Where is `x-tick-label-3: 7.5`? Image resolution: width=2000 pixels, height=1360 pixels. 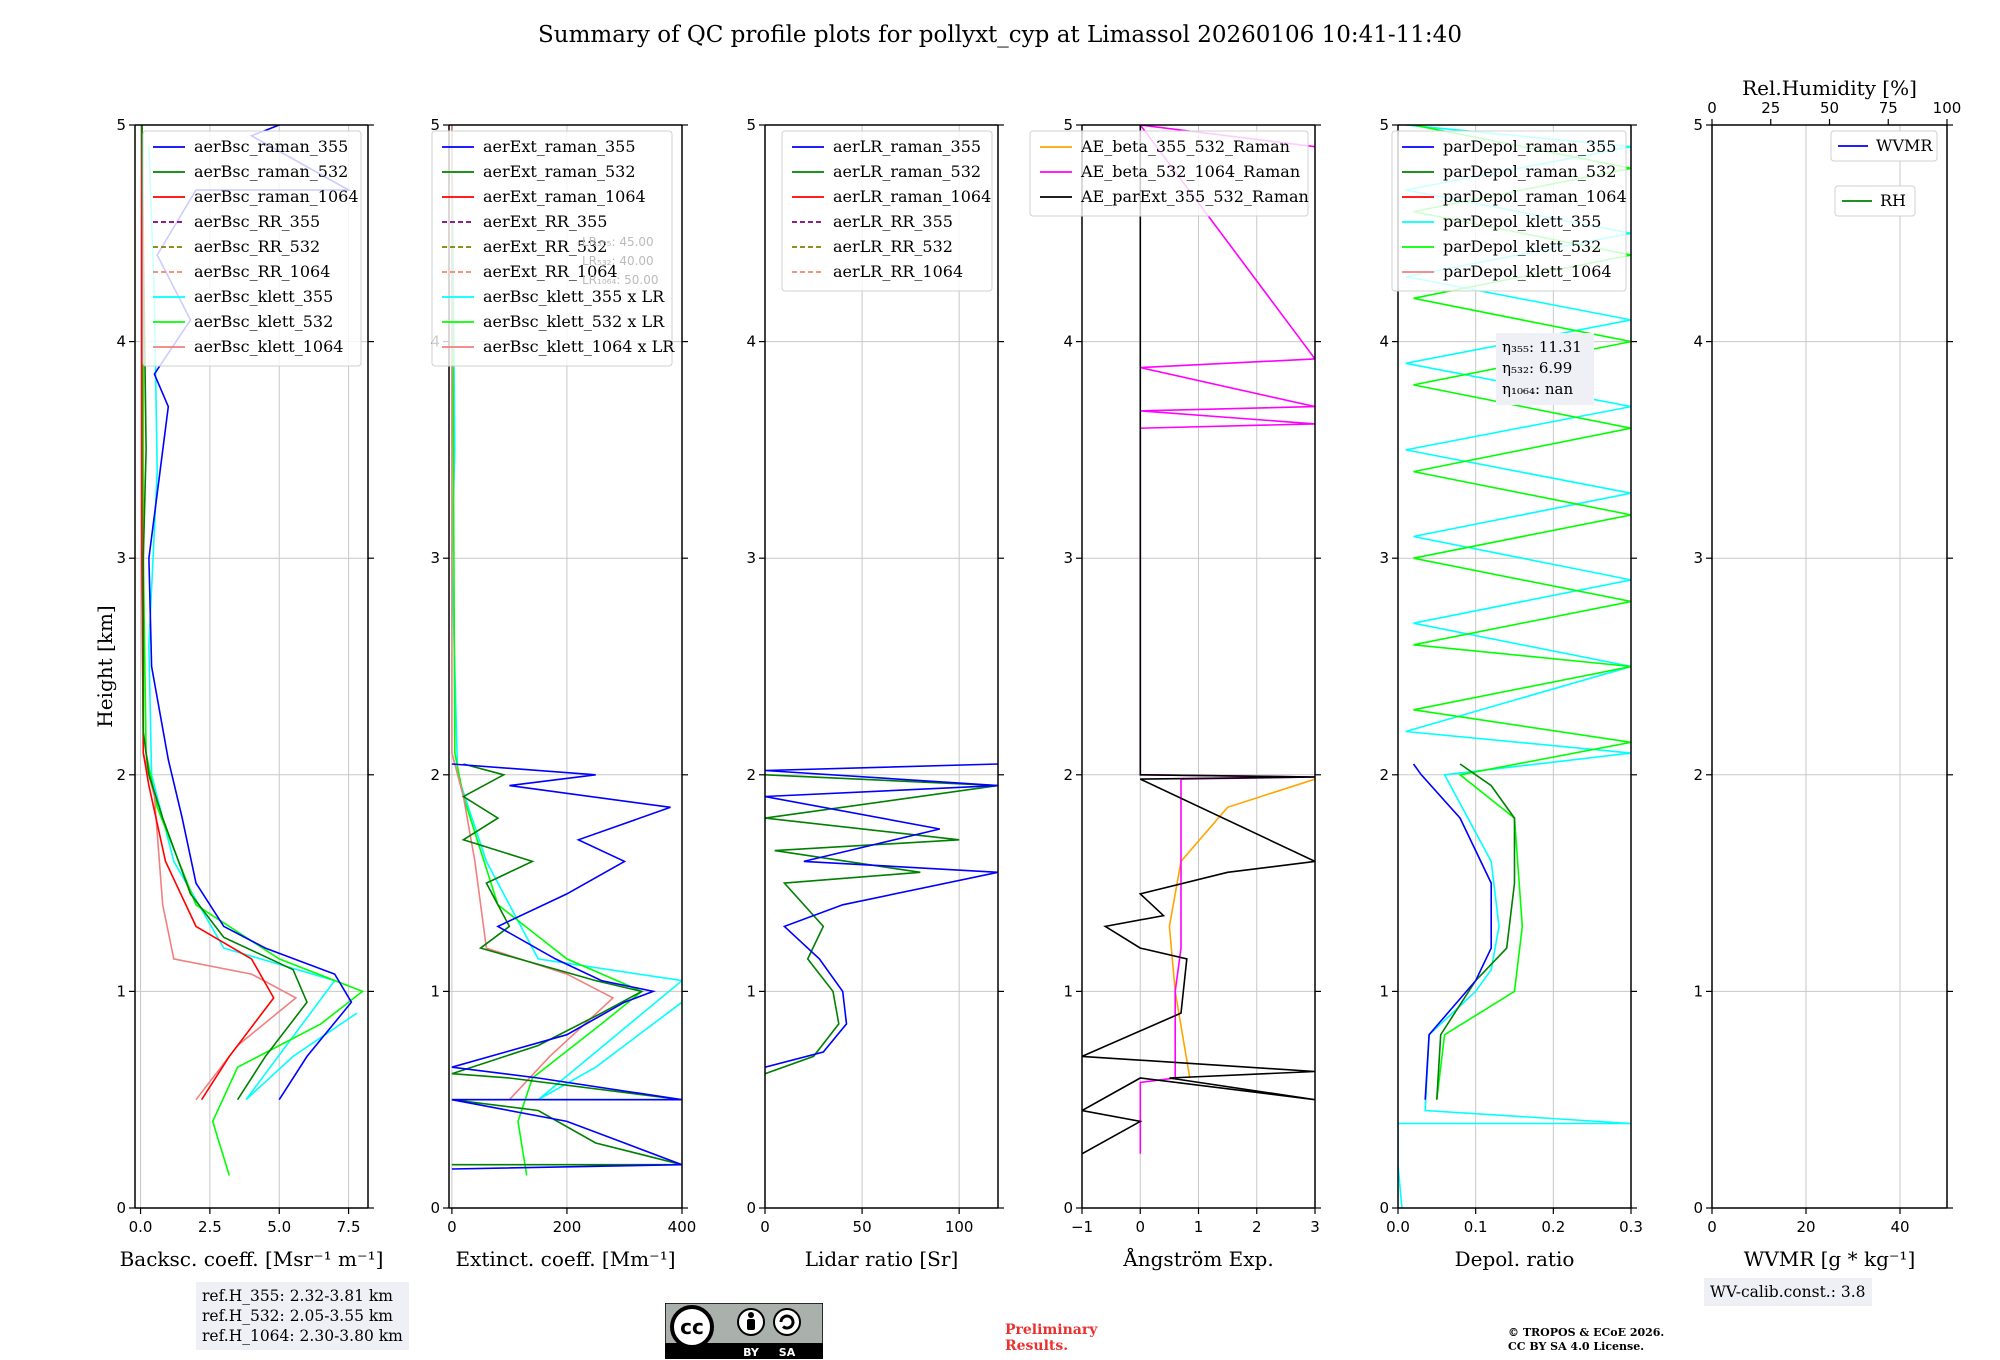 x-tick-label-3: 7.5 is located at coordinates (349, 1227).